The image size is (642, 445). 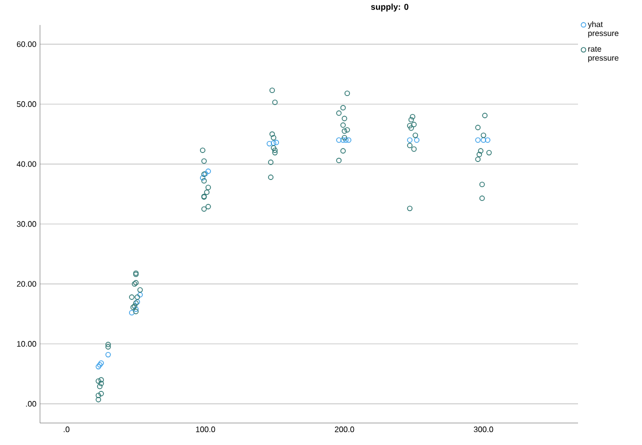 I want to click on chart-title: supply: 0, so click(x=389, y=8).